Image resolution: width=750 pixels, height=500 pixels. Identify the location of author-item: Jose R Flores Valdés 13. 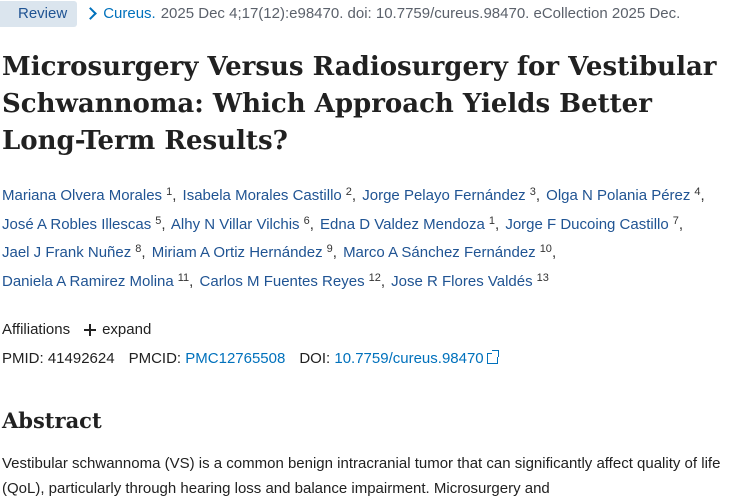
(470, 280).